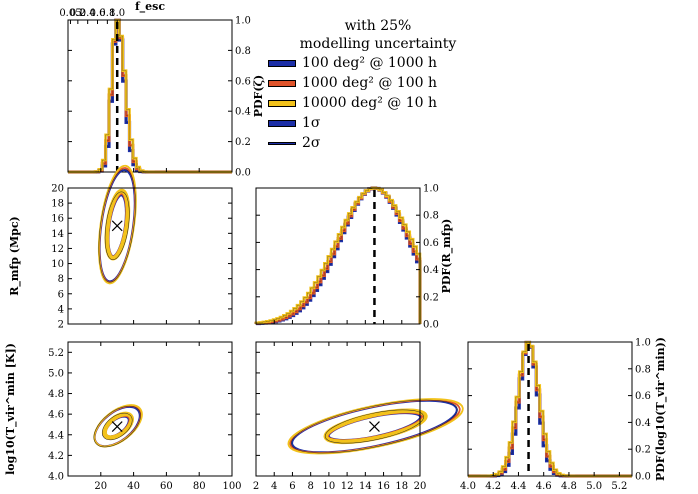 Image resolution: width=698 pixels, height=494 pixels. What do you see at coordinates (57, 189) in the screenshot?
I see `panel-zeta-rmfp-ytick-label: 20` at bounding box center [57, 189].